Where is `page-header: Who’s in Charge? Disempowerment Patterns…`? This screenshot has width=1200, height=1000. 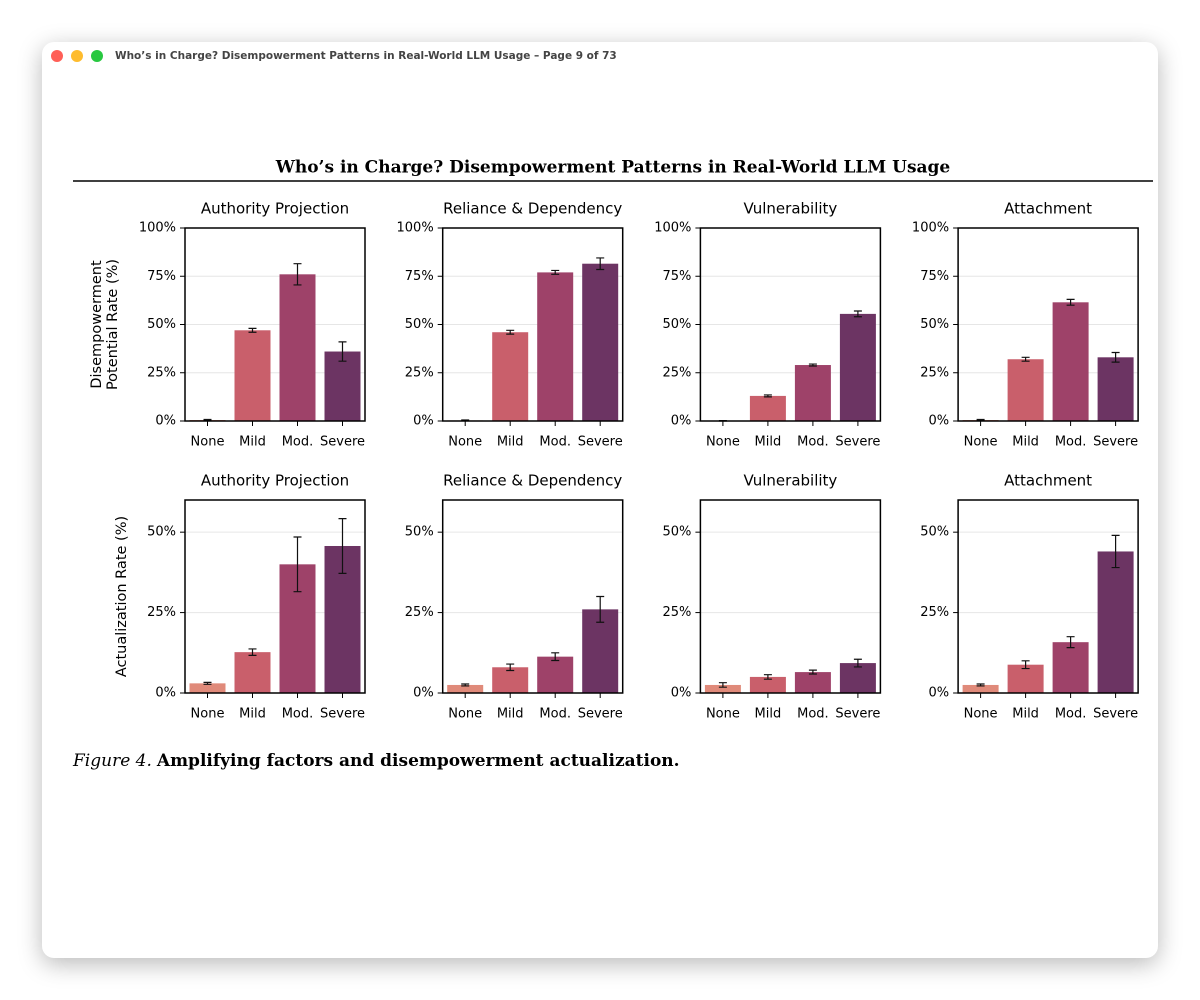 page-header: Who’s in Charge? Disempowerment Patterns… is located at coordinates (613, 168).